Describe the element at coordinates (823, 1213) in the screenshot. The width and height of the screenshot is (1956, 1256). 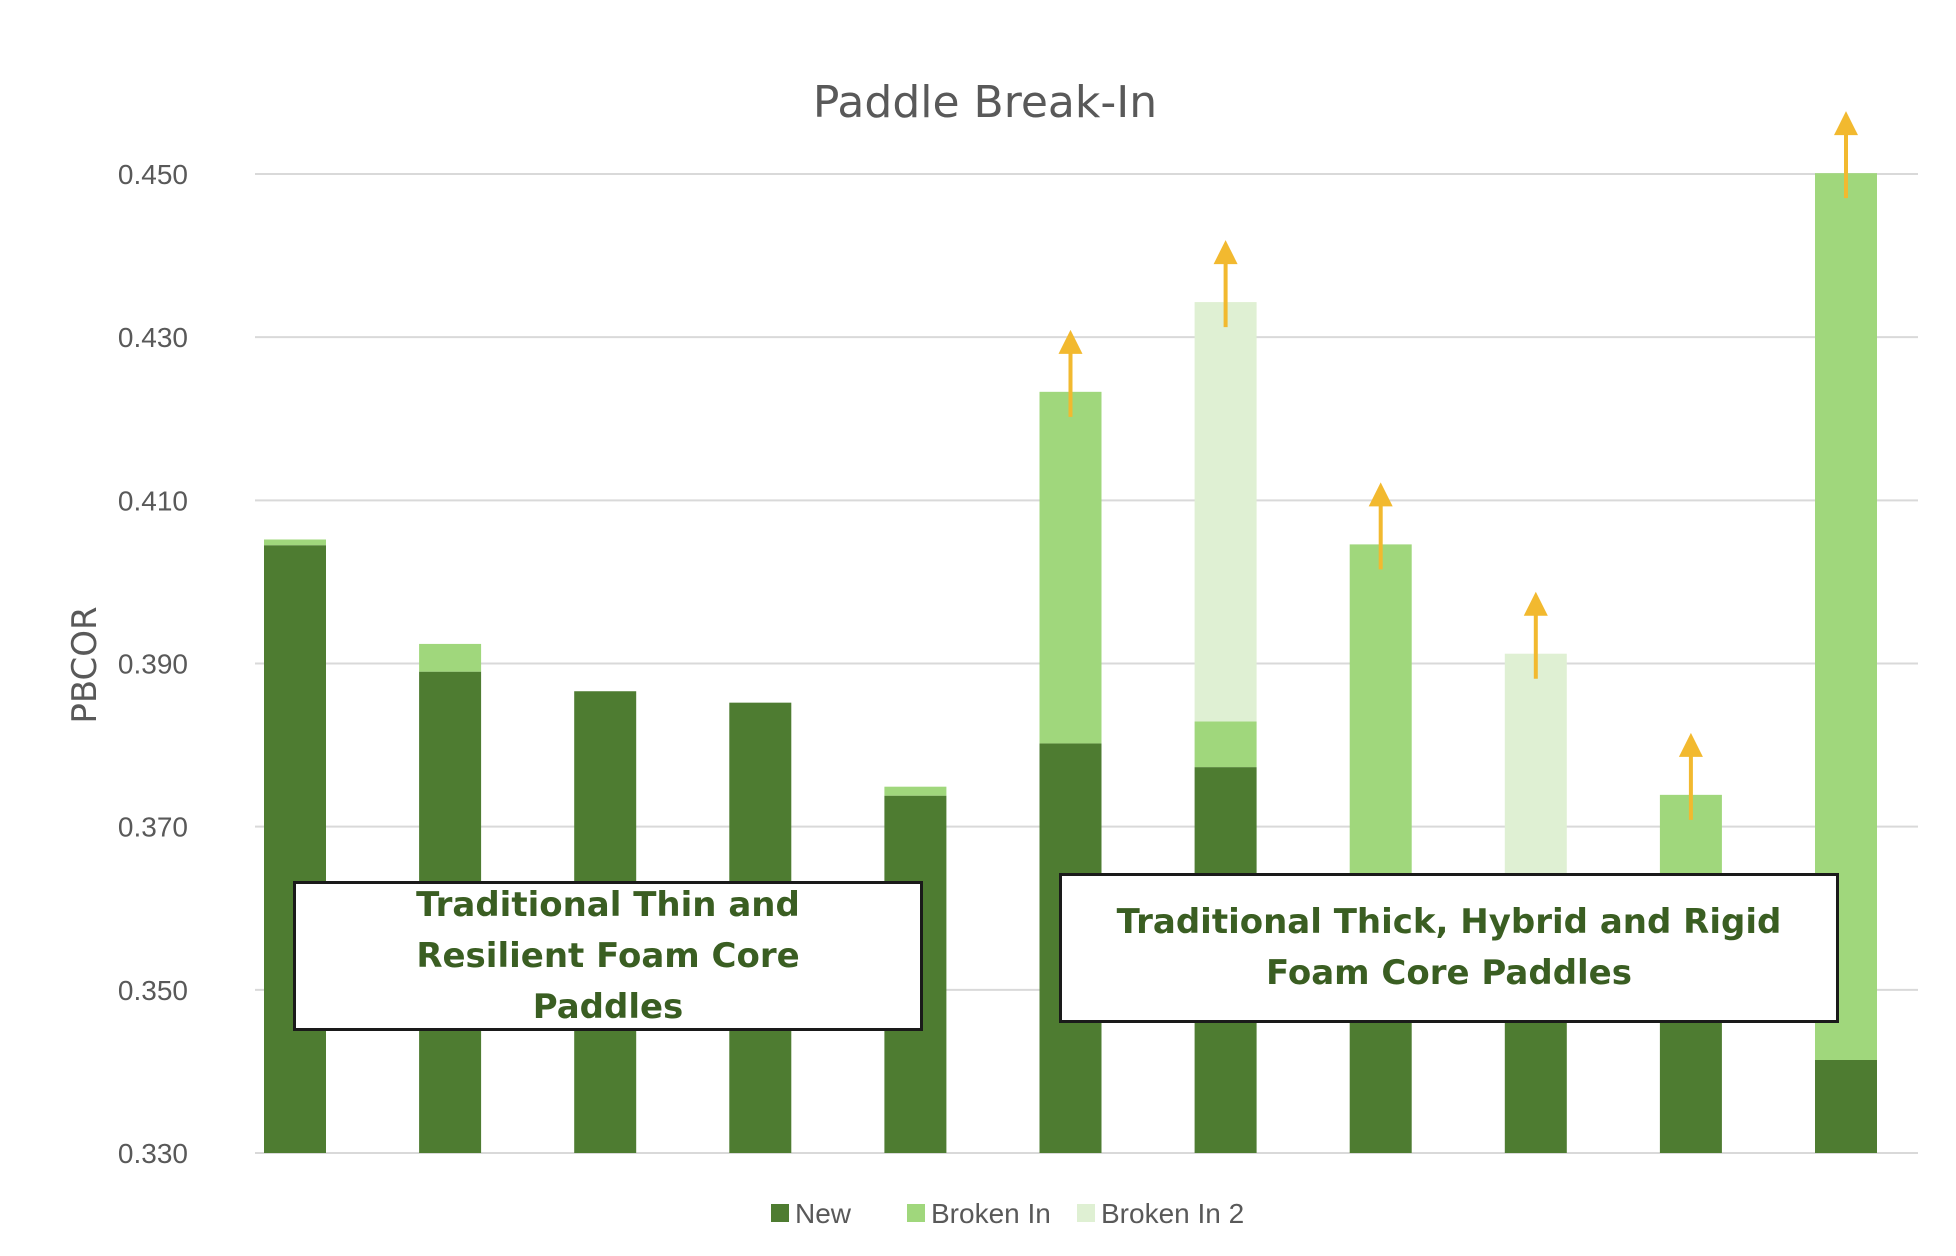
I see `legend-label-new: New` at that location.